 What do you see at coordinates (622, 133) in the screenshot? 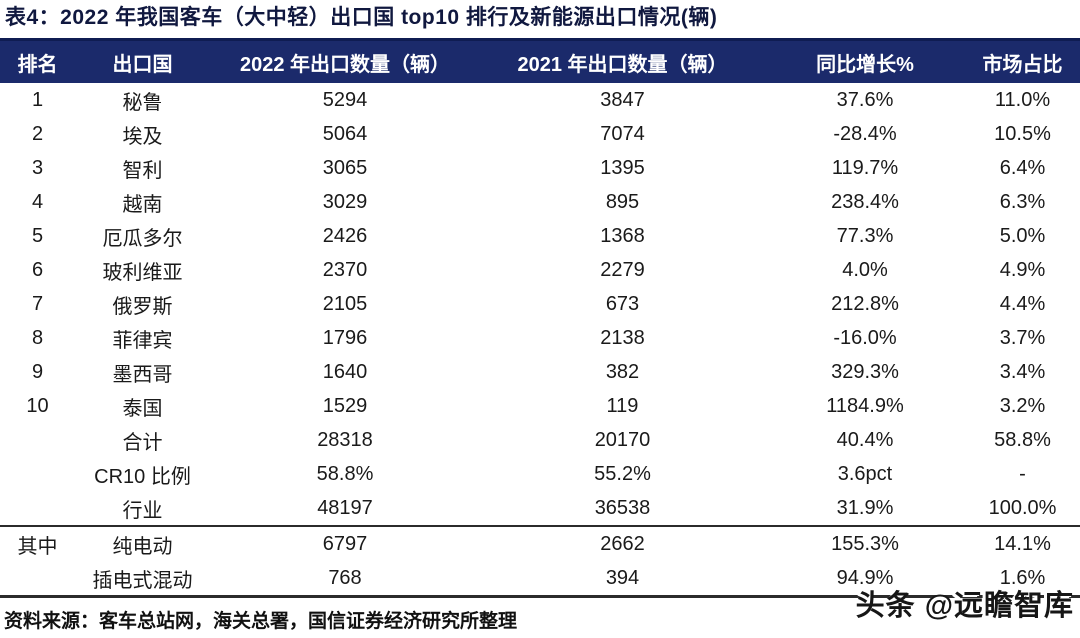
I see `cell-2021: 7074` at bounding box center [622, 133].